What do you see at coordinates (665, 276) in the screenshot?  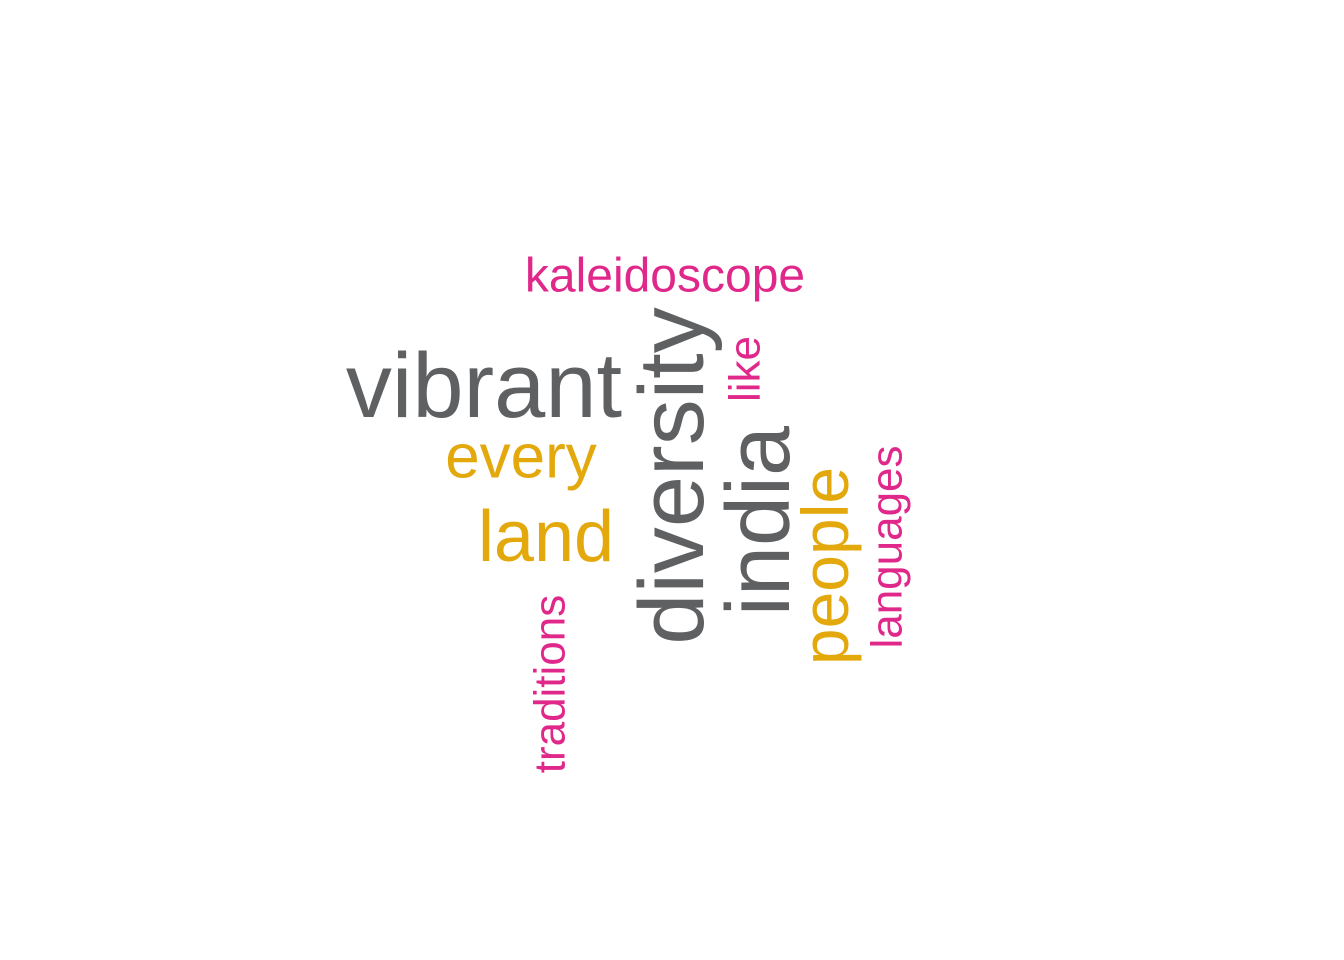 I see `word-kaleidoscope: kaleidoscope` at bounding box center [665, 276].